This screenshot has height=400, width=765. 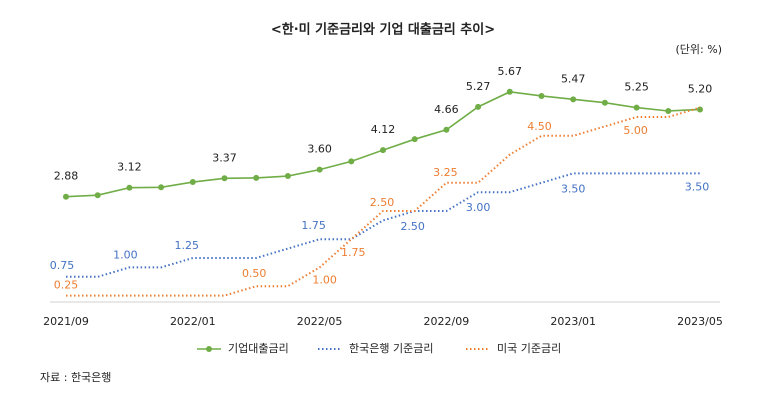 I want to click on x-tick-label: 2022/09, so click(x=447, y=321).